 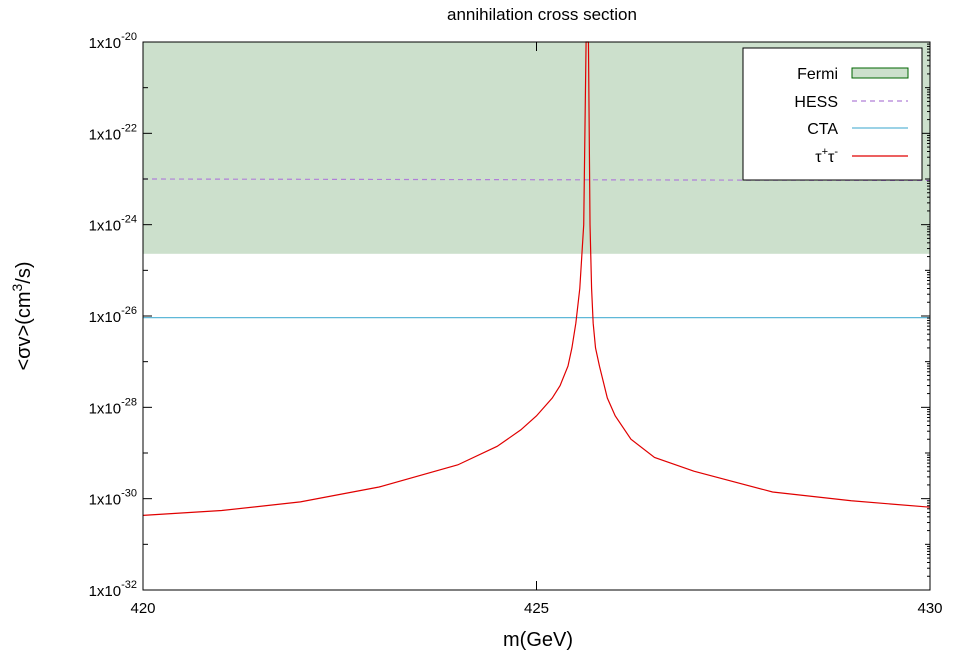 I want to click on chart-title: annihilation cross section, so click(x=542, y=14).